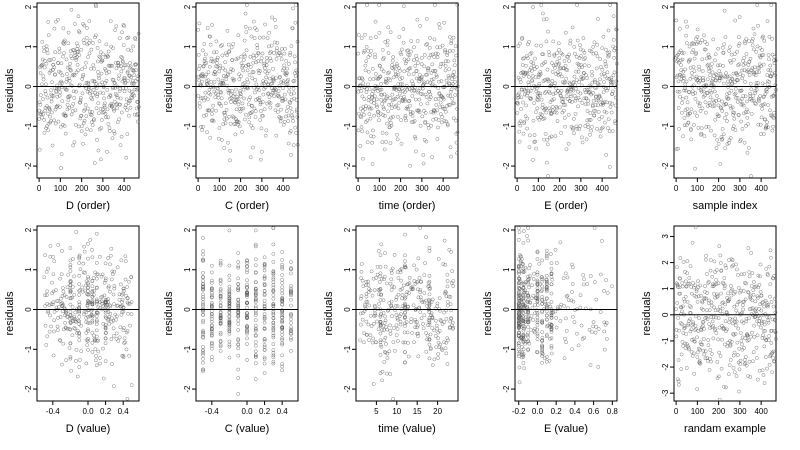 This screenshot has width=800, height=450. I want to click on y-tick-label: -1, so click(28, 126).